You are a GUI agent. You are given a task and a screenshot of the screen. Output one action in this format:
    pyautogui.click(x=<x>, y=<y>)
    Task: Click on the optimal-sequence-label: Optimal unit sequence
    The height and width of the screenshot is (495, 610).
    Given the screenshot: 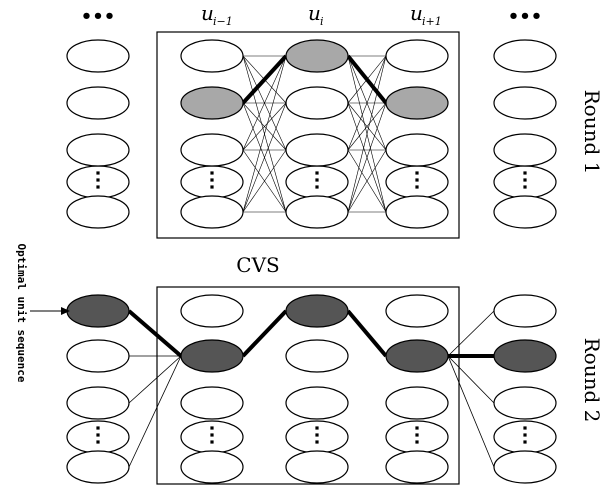 What is the action you would take?
    pyautogui.click(x=21, y=312)
    